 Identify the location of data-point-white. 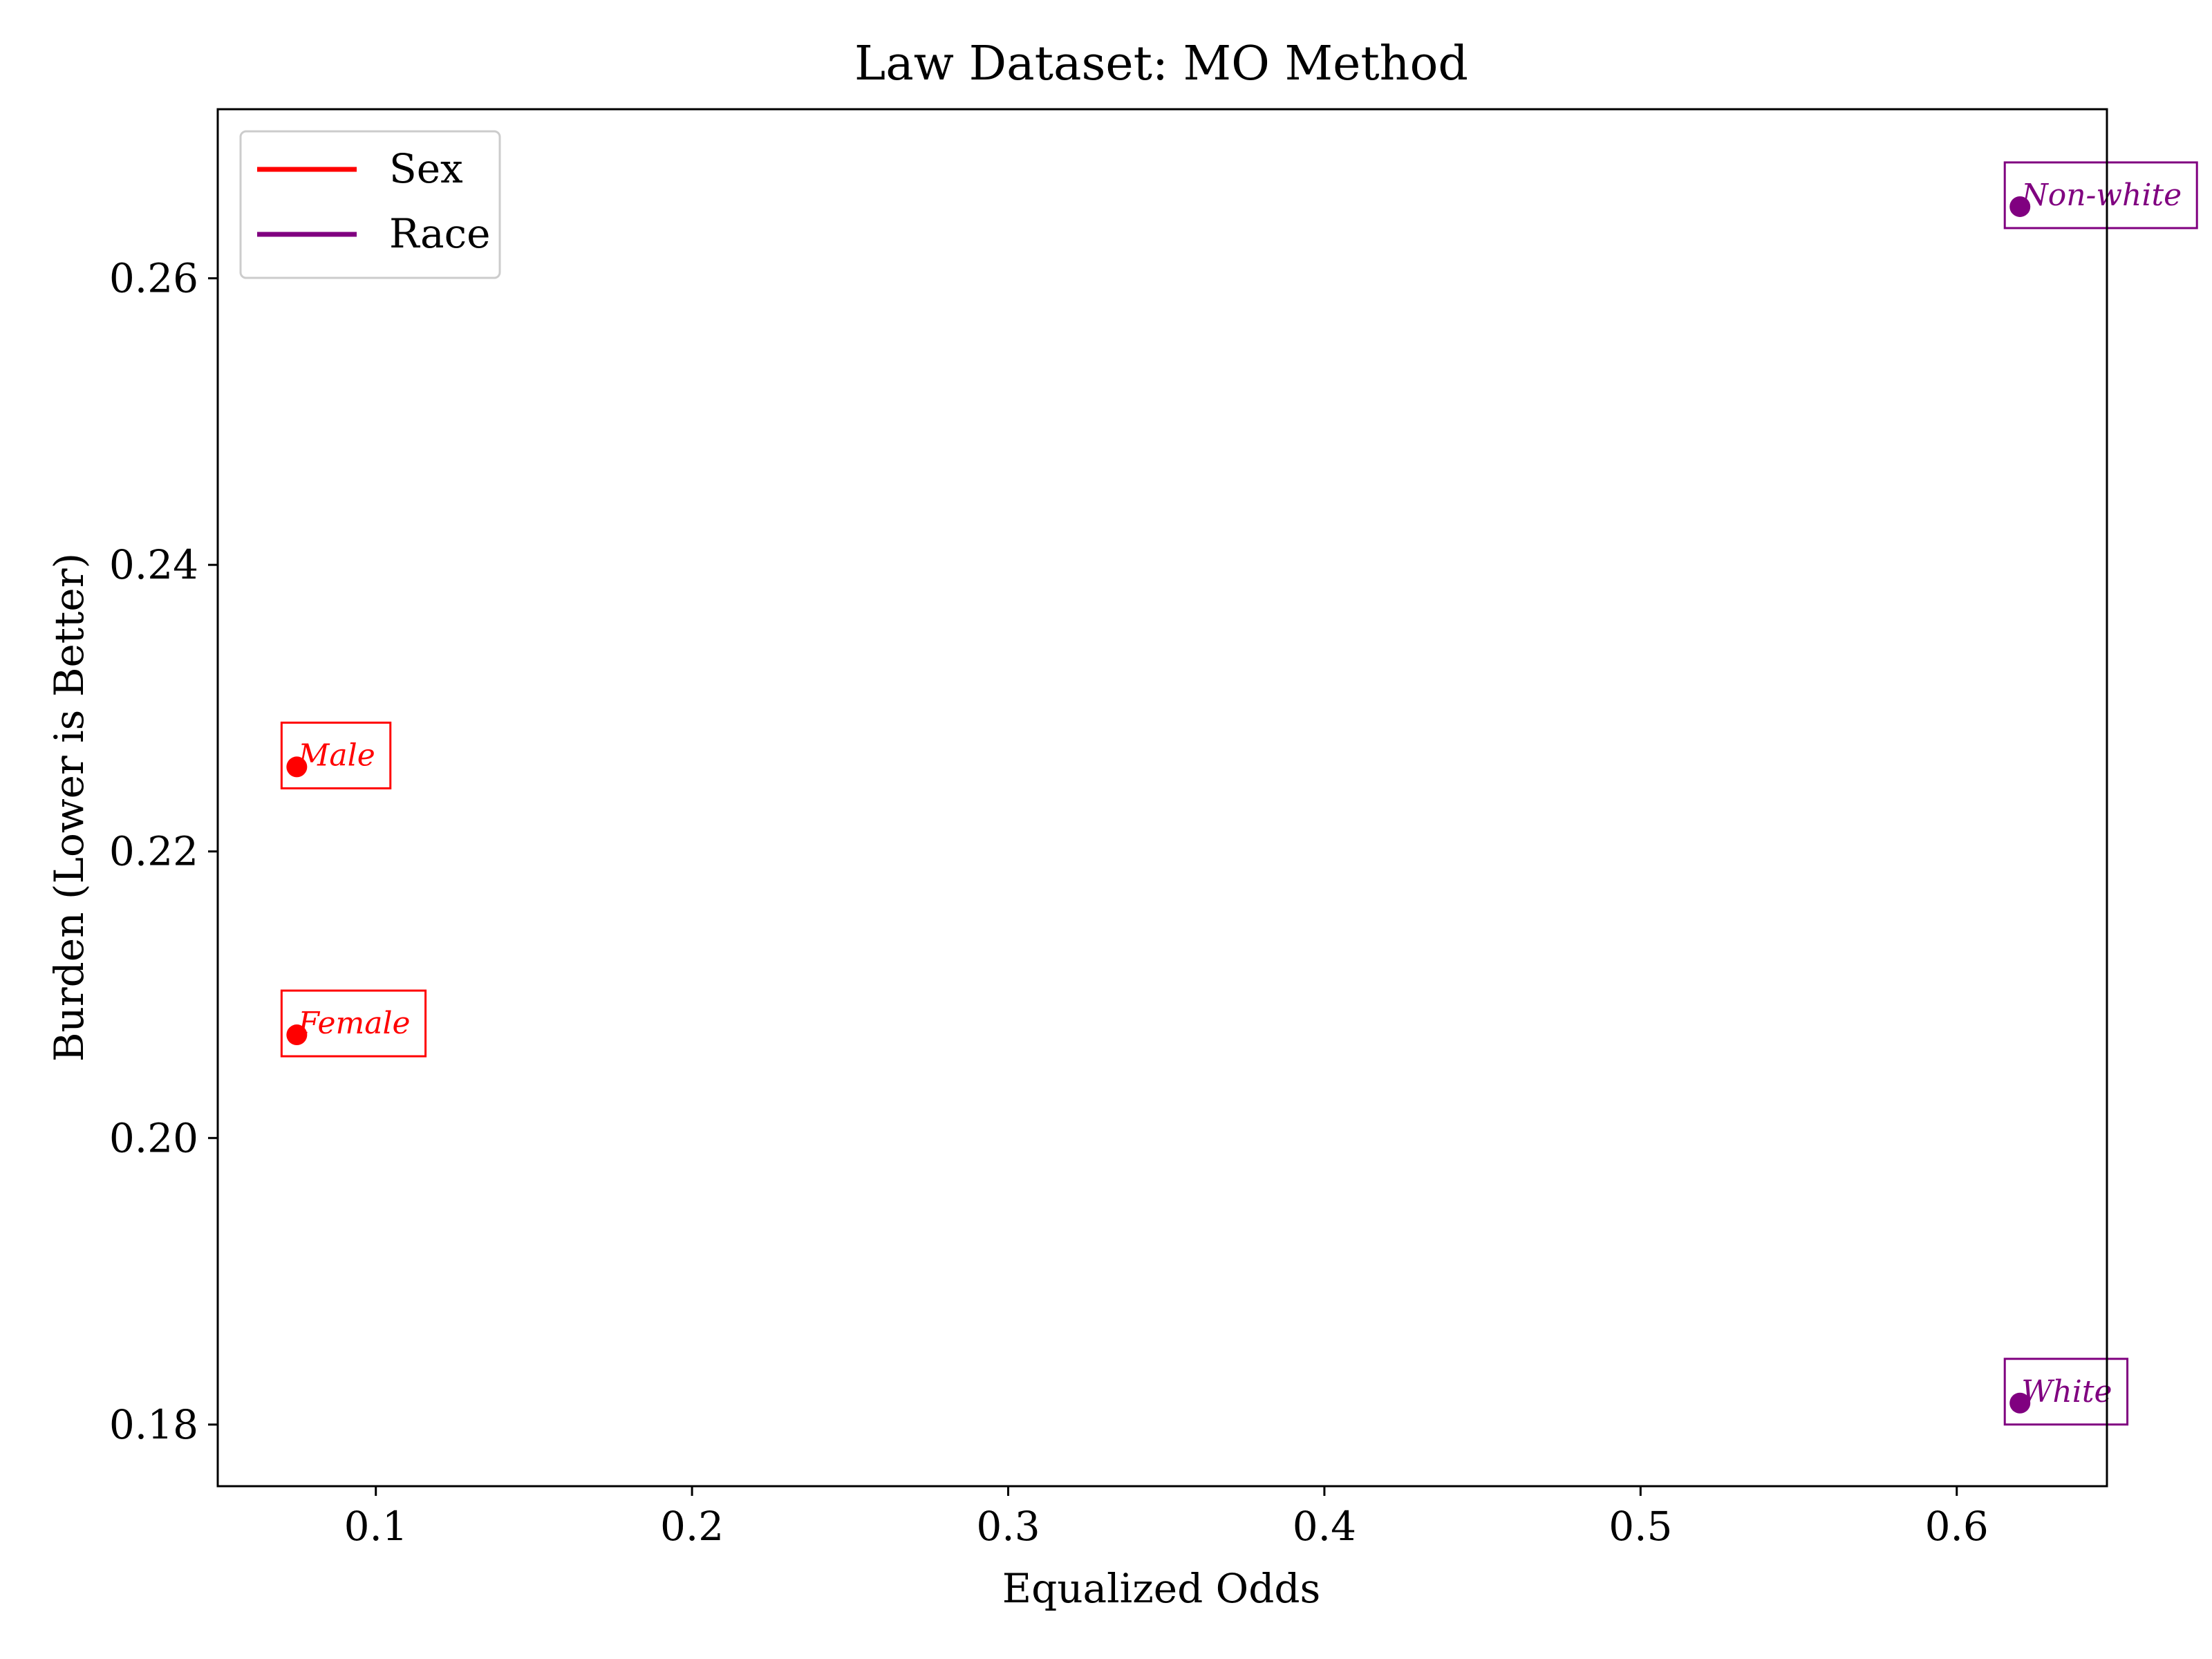
(2020, 1403).